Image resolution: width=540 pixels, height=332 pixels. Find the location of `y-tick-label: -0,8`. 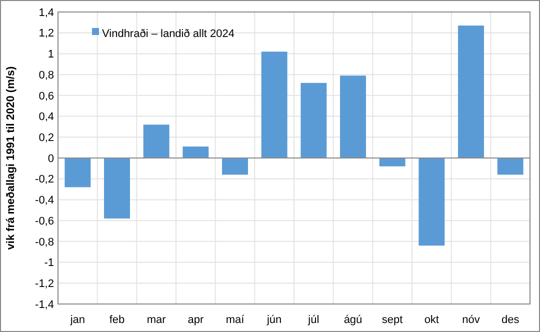

y-tick-label: -0,8 is located at coordinates (44, 242).